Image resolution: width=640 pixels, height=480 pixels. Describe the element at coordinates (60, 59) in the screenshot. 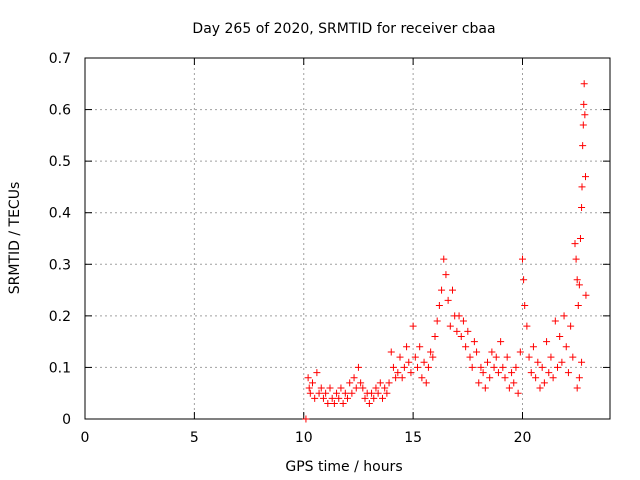

I see `y-tick-label: 0.7` at that location.